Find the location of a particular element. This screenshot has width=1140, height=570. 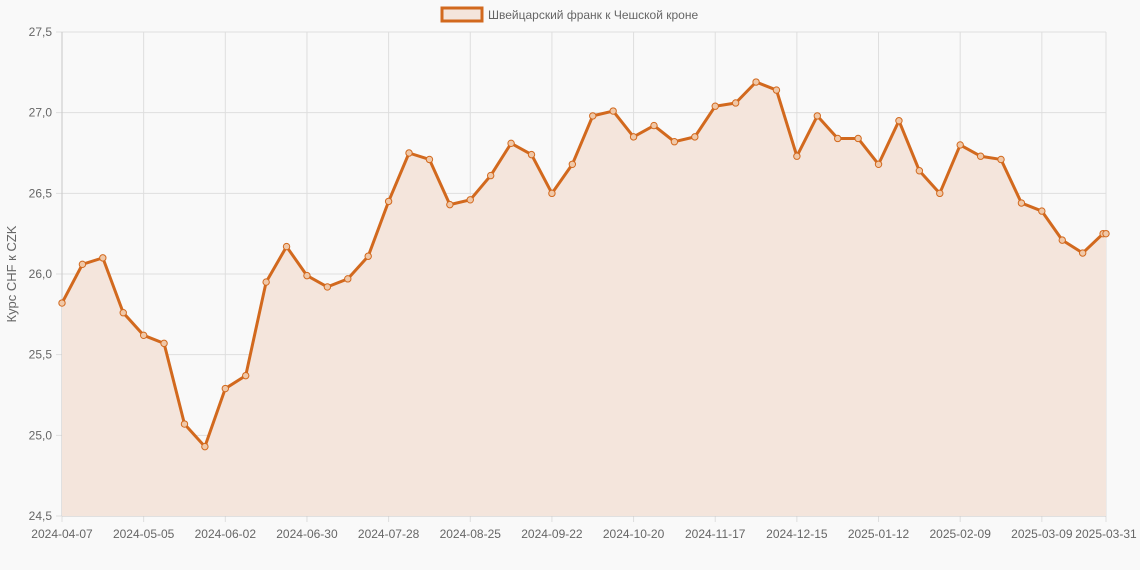

x-tick-label: 2024-06-02 is located at coordinates (226, 534).